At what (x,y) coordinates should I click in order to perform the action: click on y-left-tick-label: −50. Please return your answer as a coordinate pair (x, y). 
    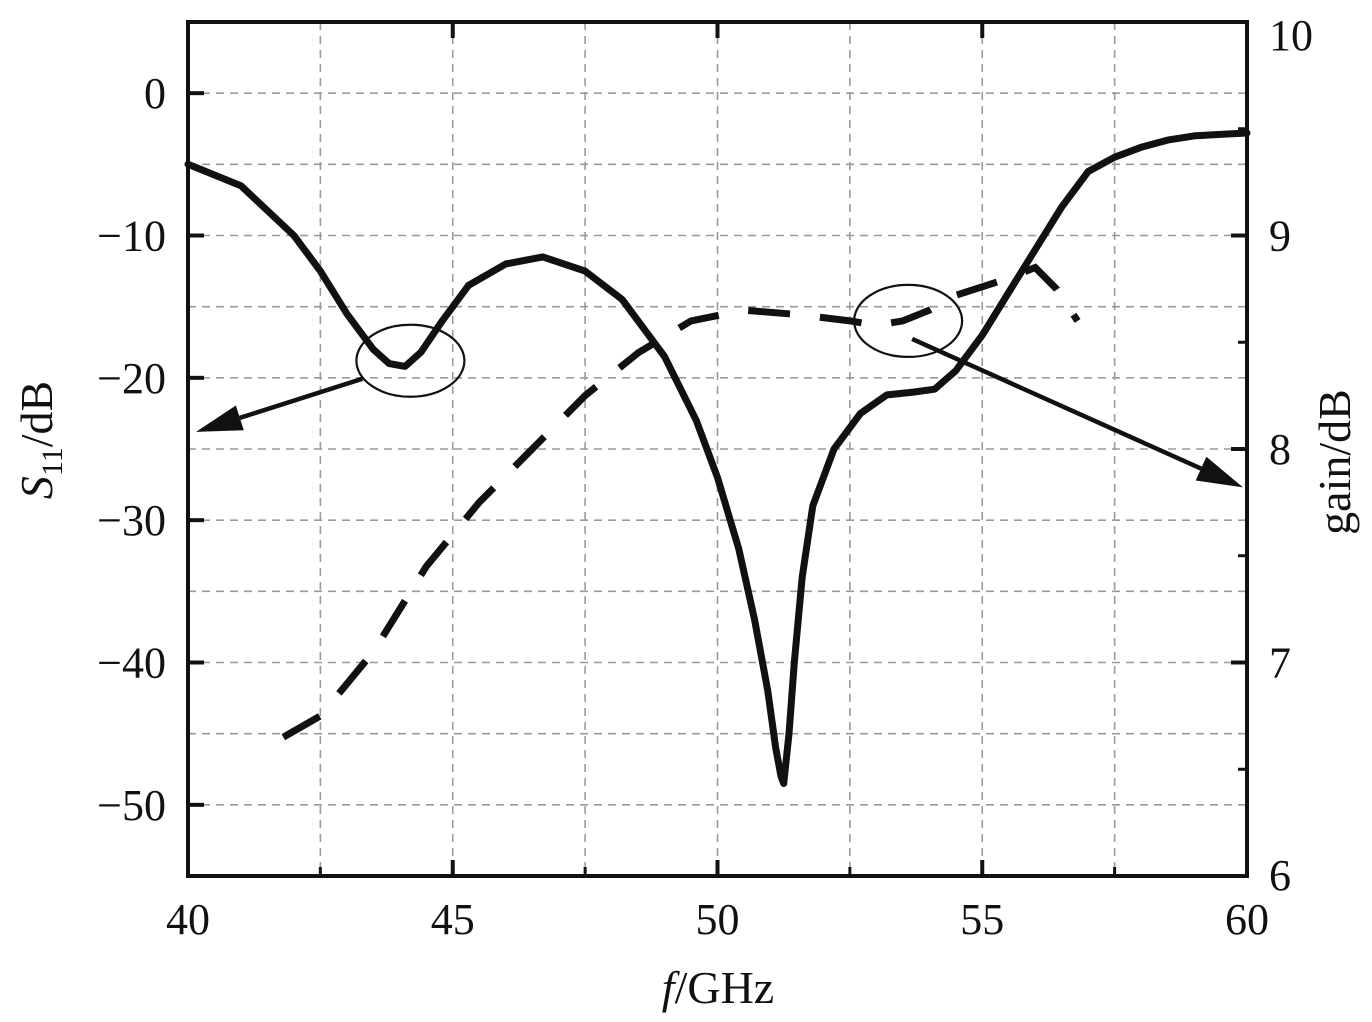
    Looking at the image, I should click on (131, 805).